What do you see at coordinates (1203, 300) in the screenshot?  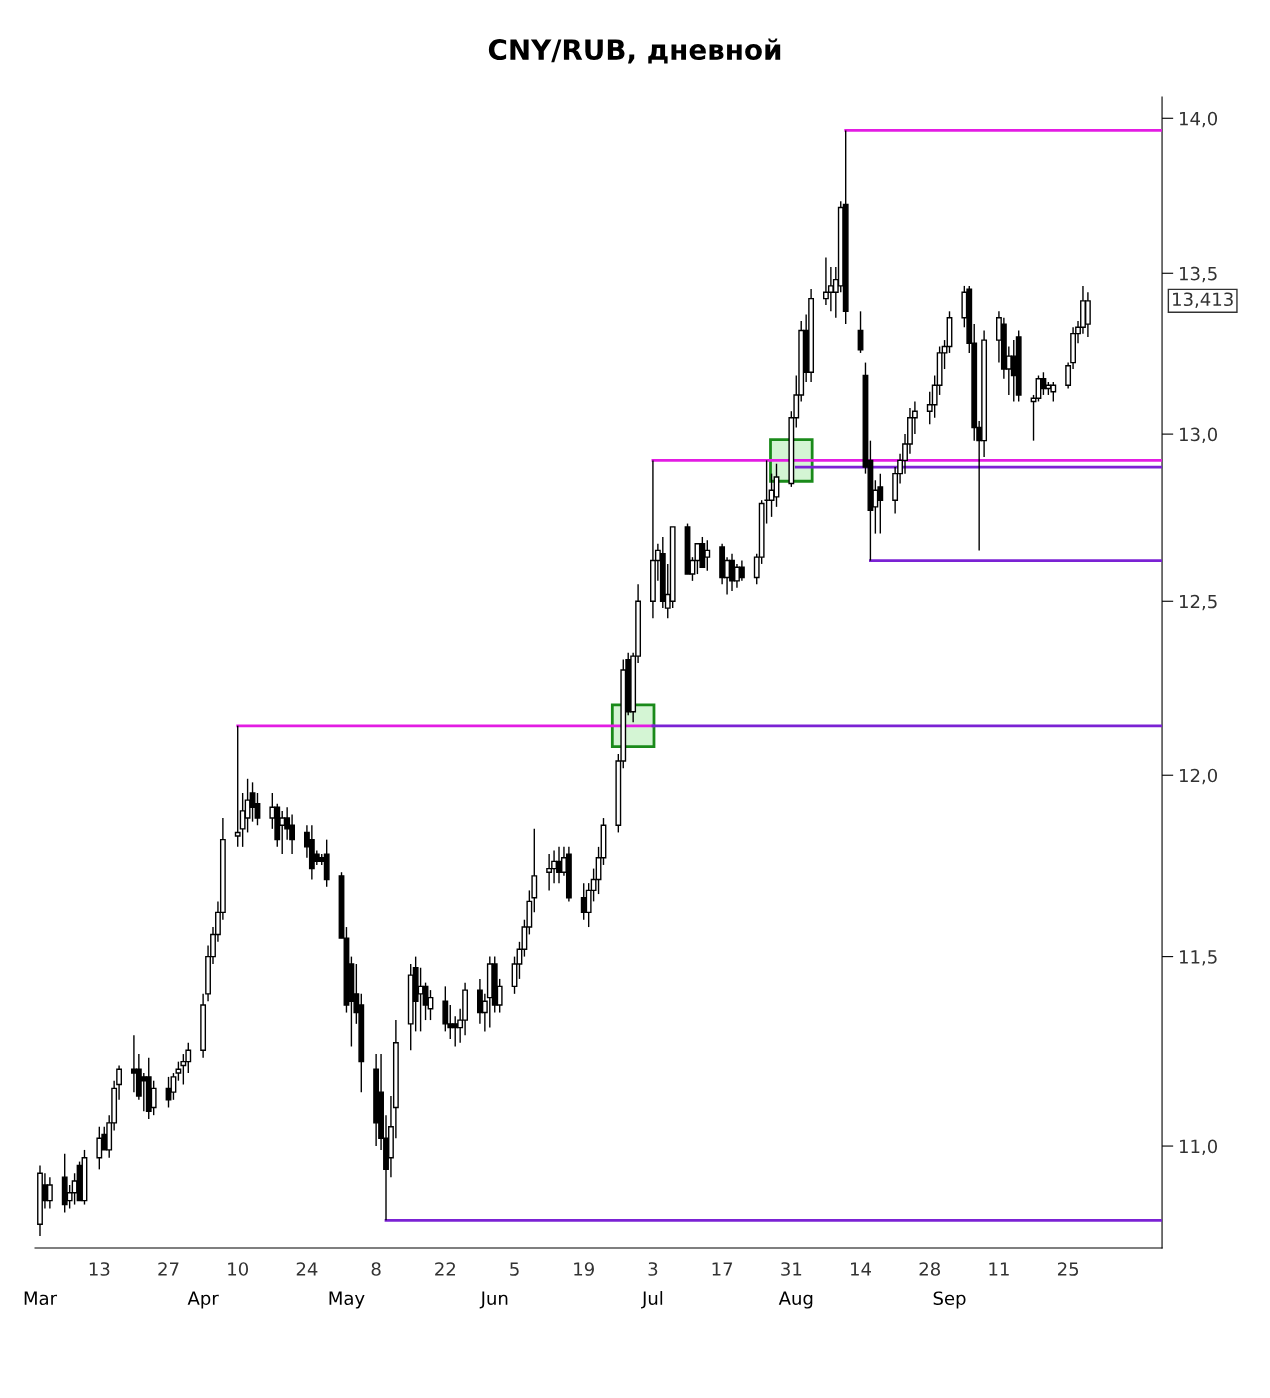 I see `text: 13,413` at bounding box center [1203, 300].